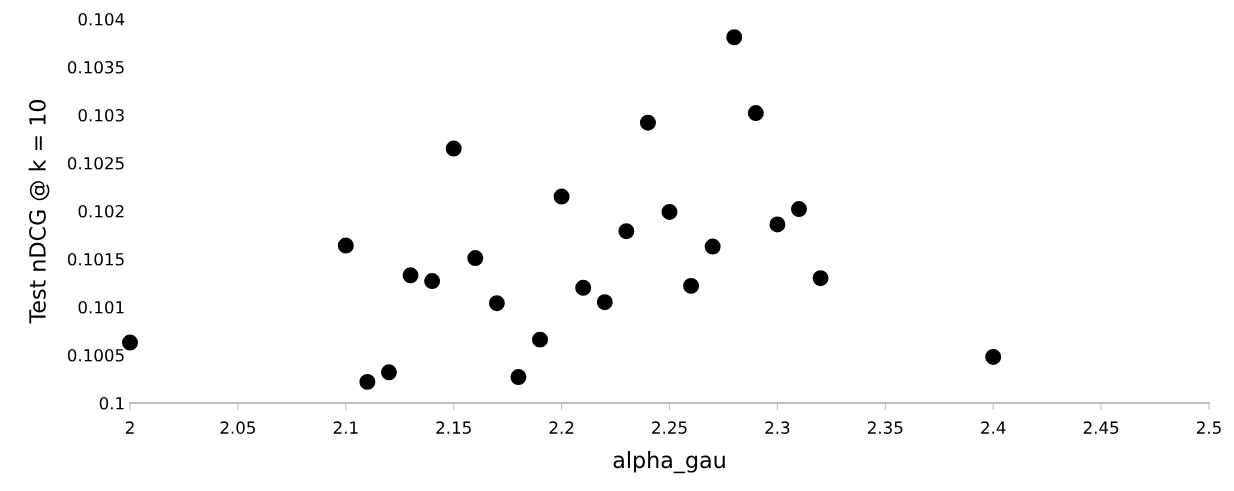 The image size is (1234, 491). Describe the element at coordinates (777, 427) in the screenshot. I see `x-tick-label: 2.3` at that location.